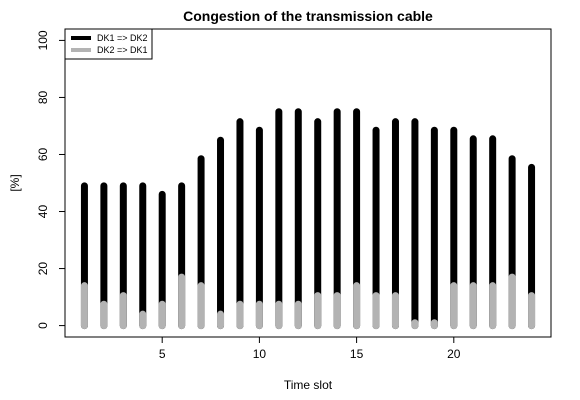 The image size is (580, 400). I want to click on x-tick-label: 5, so click(162, 354).